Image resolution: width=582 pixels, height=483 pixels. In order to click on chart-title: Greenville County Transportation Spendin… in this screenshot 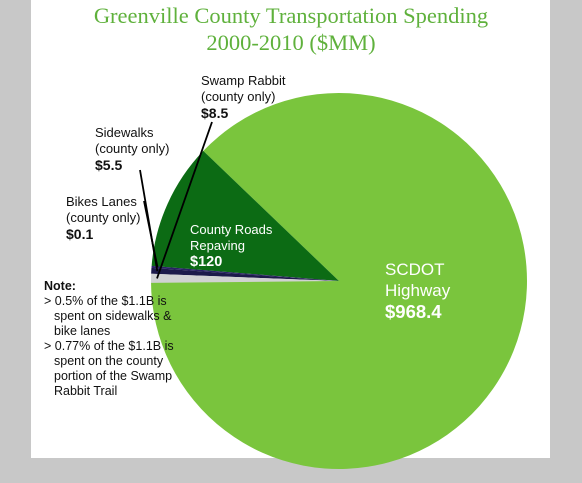, I will do `click(291, 29)`.